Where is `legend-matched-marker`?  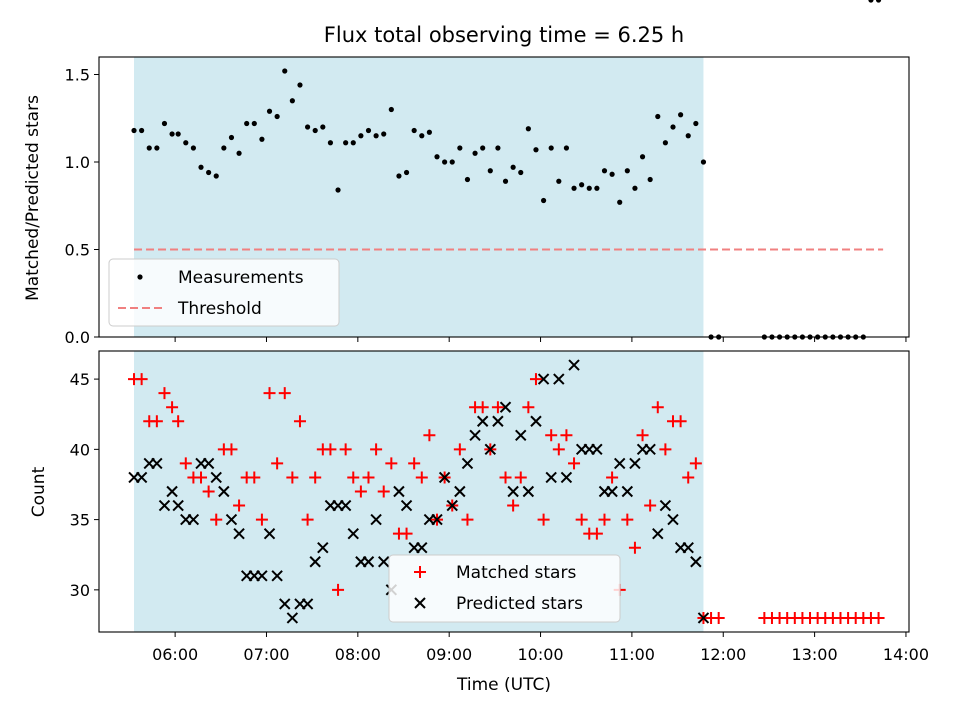
legend-matched-marker is located at coordinates (420, 572).